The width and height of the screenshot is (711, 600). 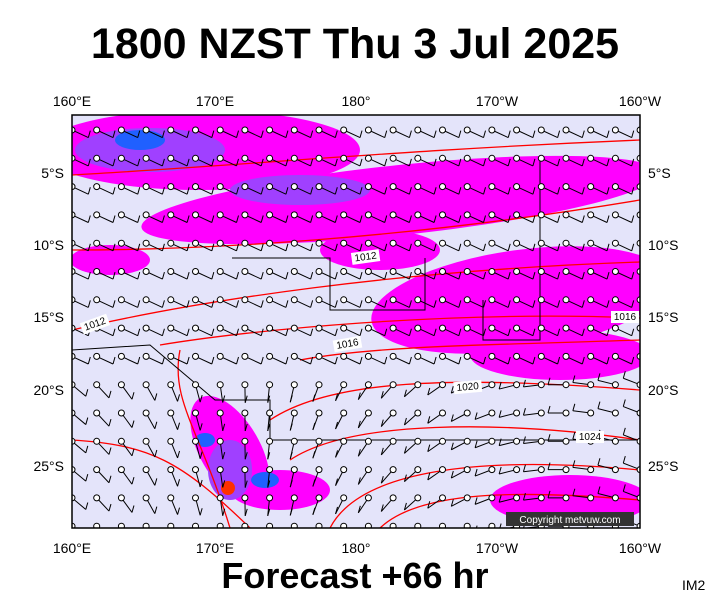 I want to click on intense-rain, so click(x=197, y=312).